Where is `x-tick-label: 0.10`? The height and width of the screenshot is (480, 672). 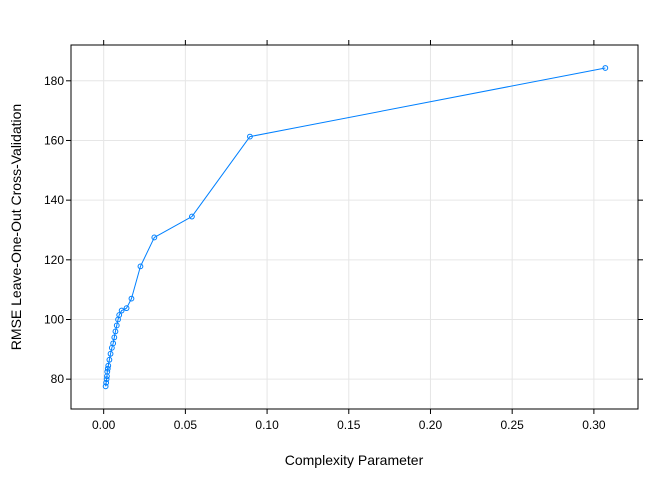 x-tick-label: 0.10 is located at coordinates (267, 425).